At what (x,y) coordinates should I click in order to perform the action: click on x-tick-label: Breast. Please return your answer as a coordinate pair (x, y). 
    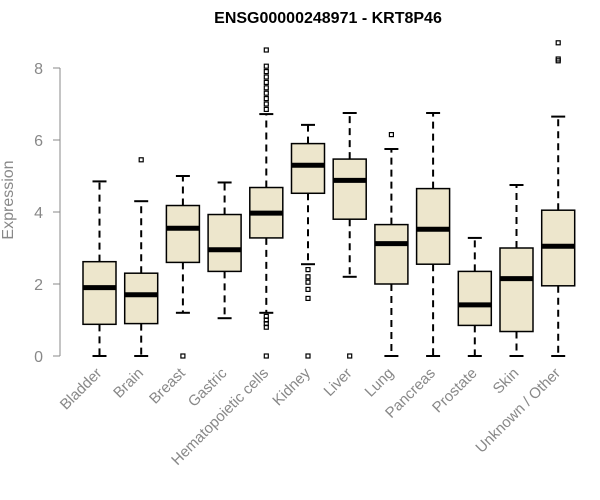
    Looking at the image, I should click on (167, 385).